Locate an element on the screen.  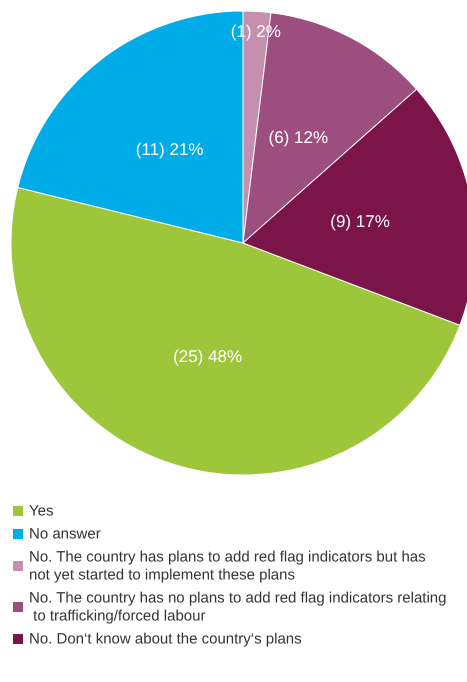
data-label: (25) 48% is located at coordinates (207, 356).